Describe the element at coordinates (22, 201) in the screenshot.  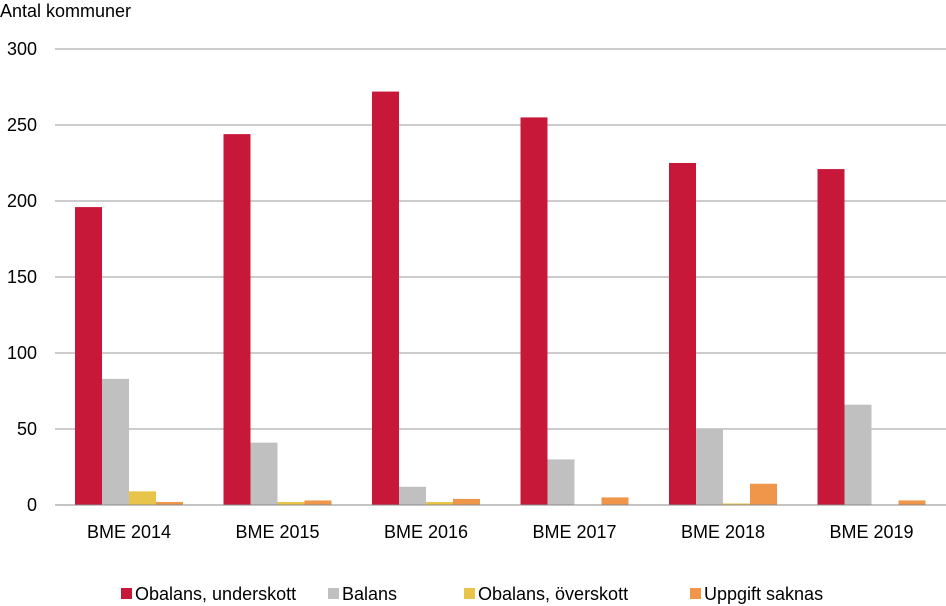
I see `y-tick-label: 200` at that location.